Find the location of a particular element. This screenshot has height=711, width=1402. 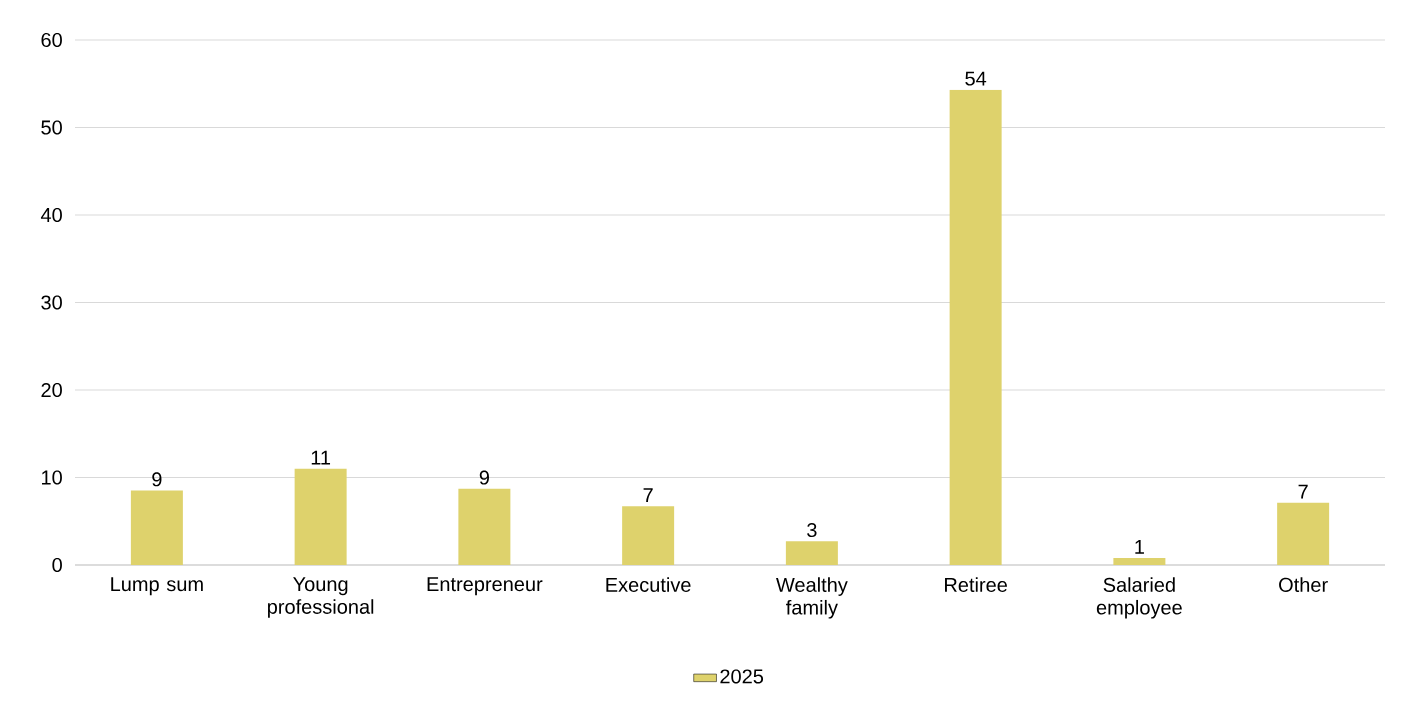

data-label: 54 is located at coordinates (976, 78).